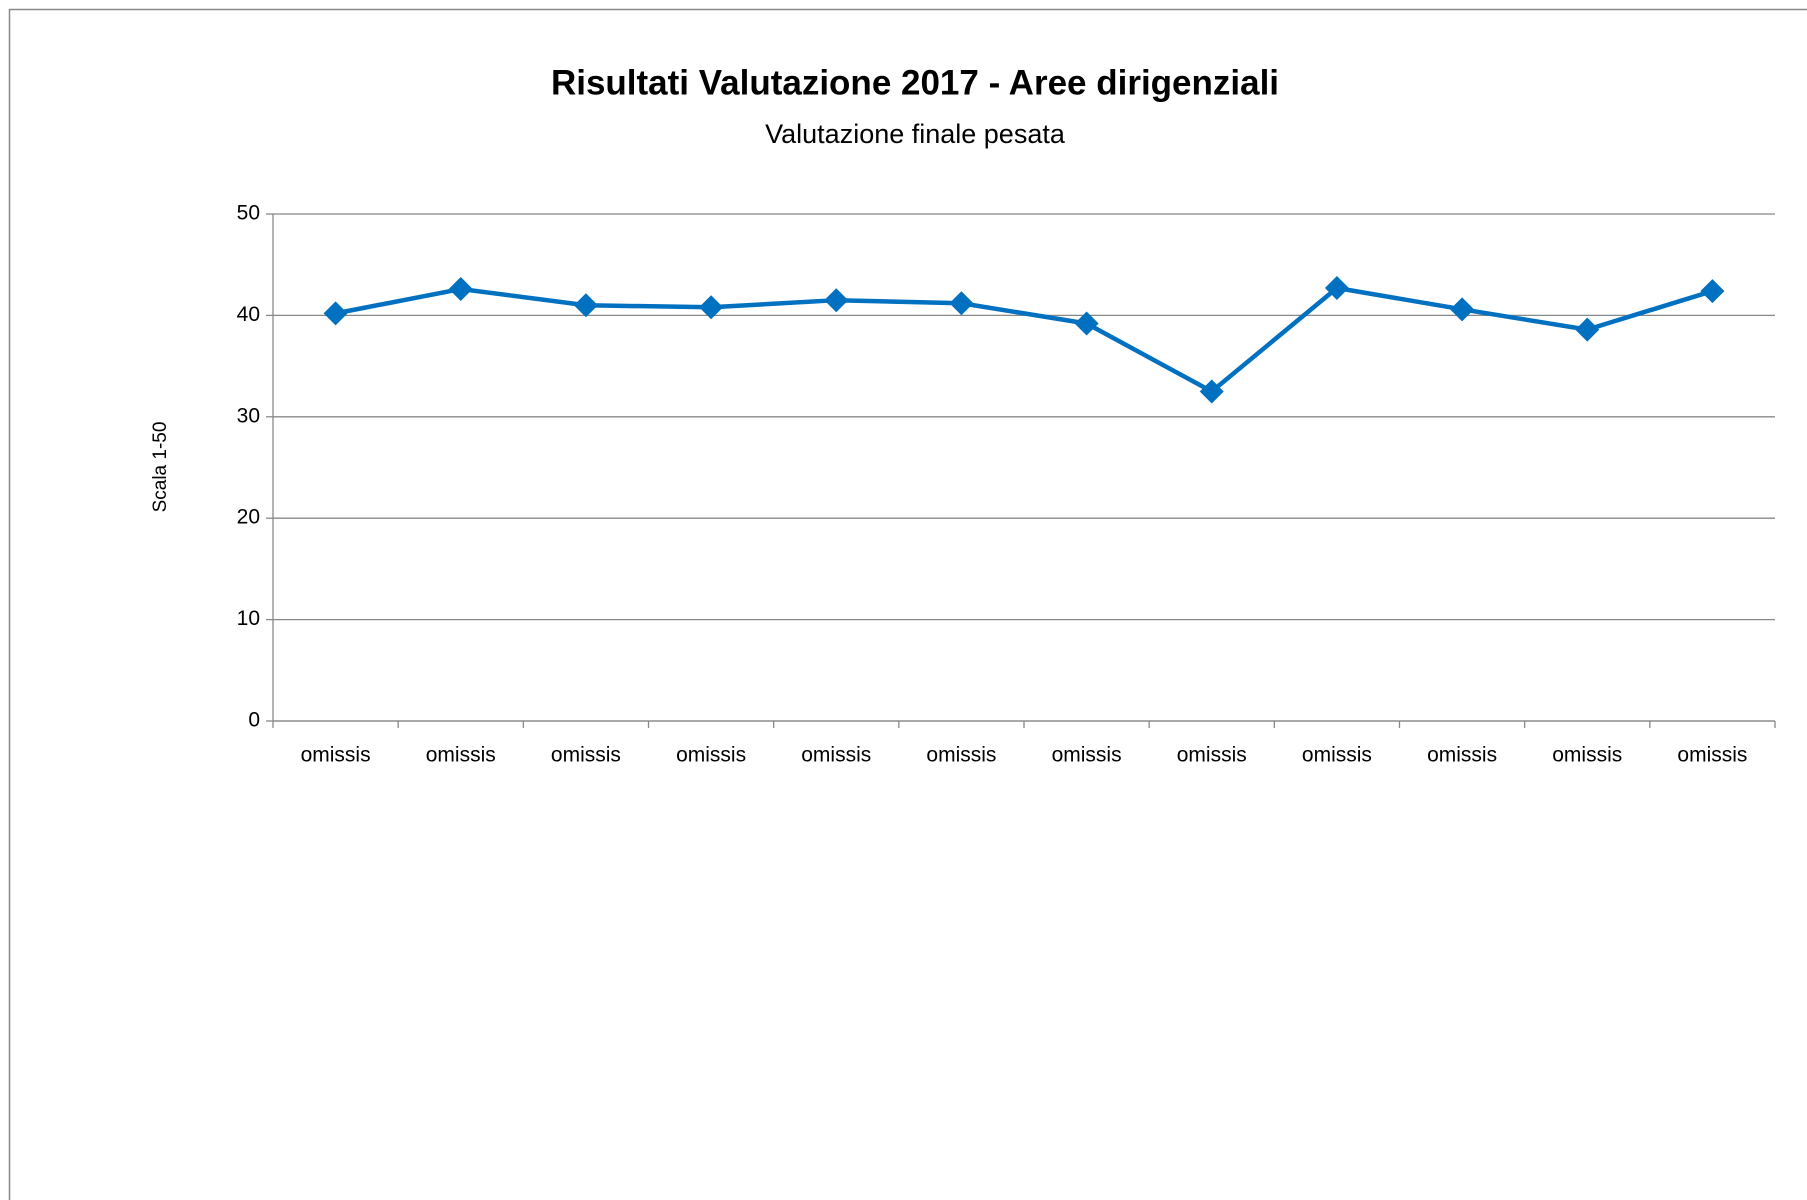 This screenshot has height=1200, width=1807. What do you see at coordinates (248, 213) in the screenshot?
I see `y-tick-label: 50` at bounding box center [248, 213].